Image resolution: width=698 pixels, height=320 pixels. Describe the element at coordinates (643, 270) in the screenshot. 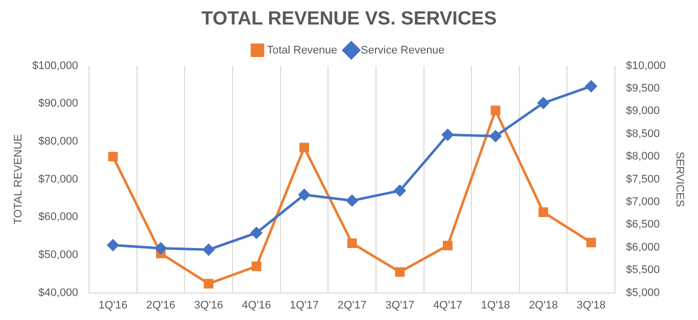

I see `y2-tick-label: $5,500` at that location.